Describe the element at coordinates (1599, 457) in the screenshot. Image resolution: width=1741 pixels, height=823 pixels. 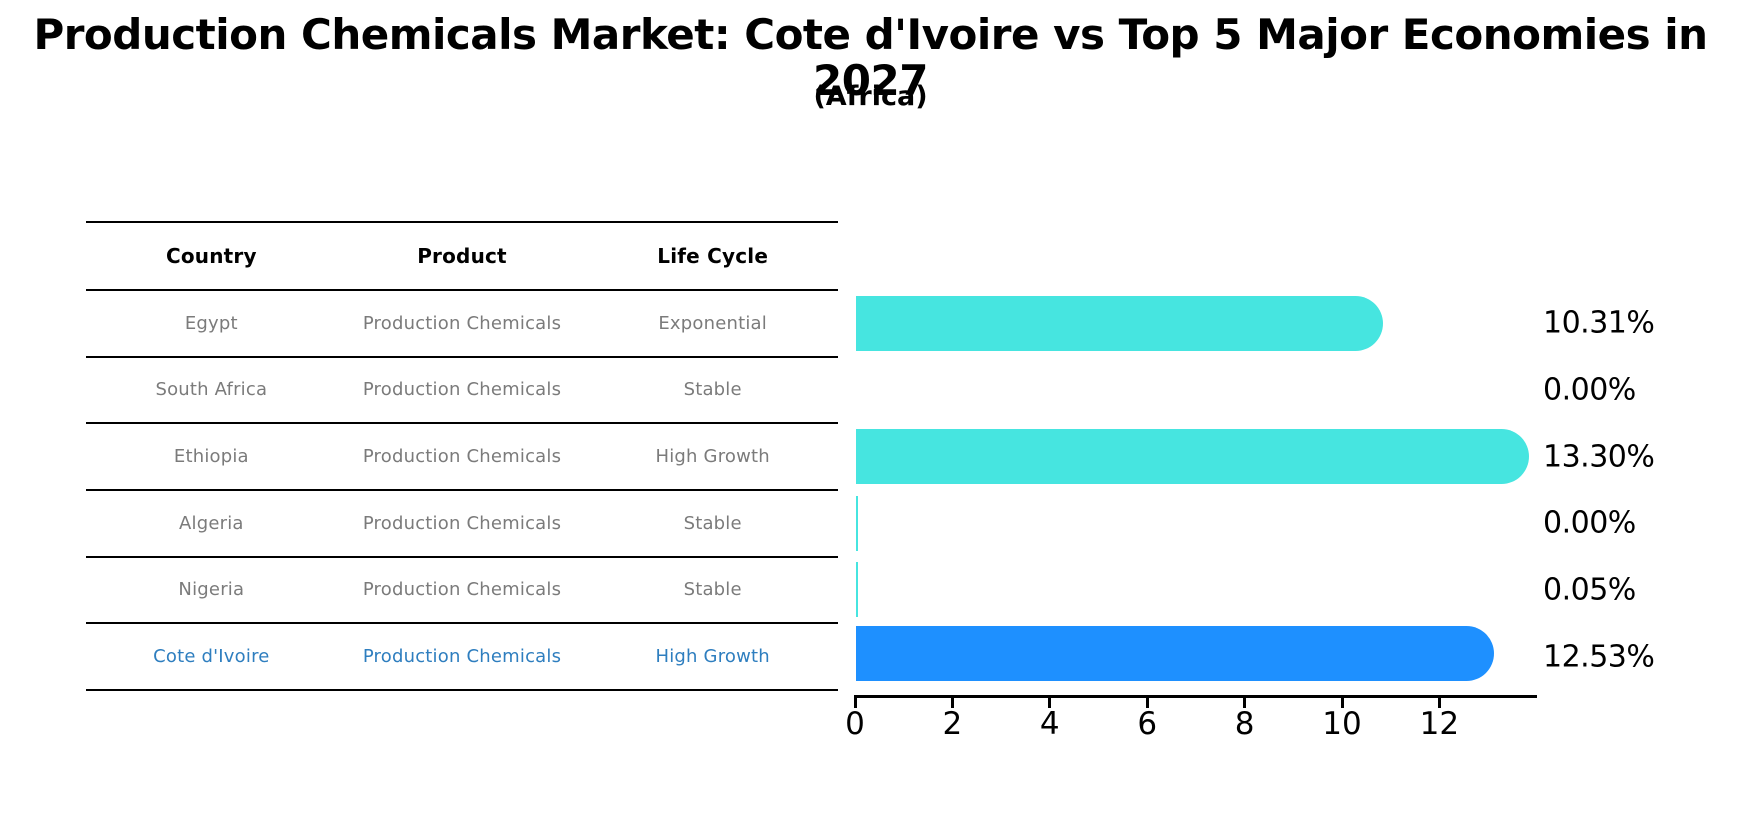
I see `value-label-ethiopia: 13.30%` at that location.